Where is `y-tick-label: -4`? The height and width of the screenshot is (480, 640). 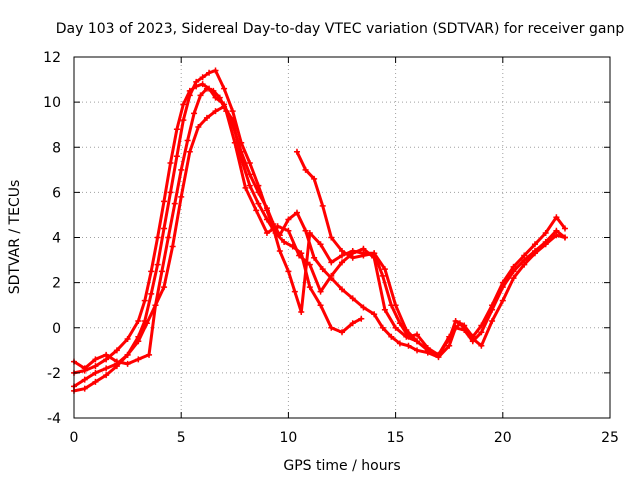
y-tick-label: -4 is located at coordinates (54, 419).